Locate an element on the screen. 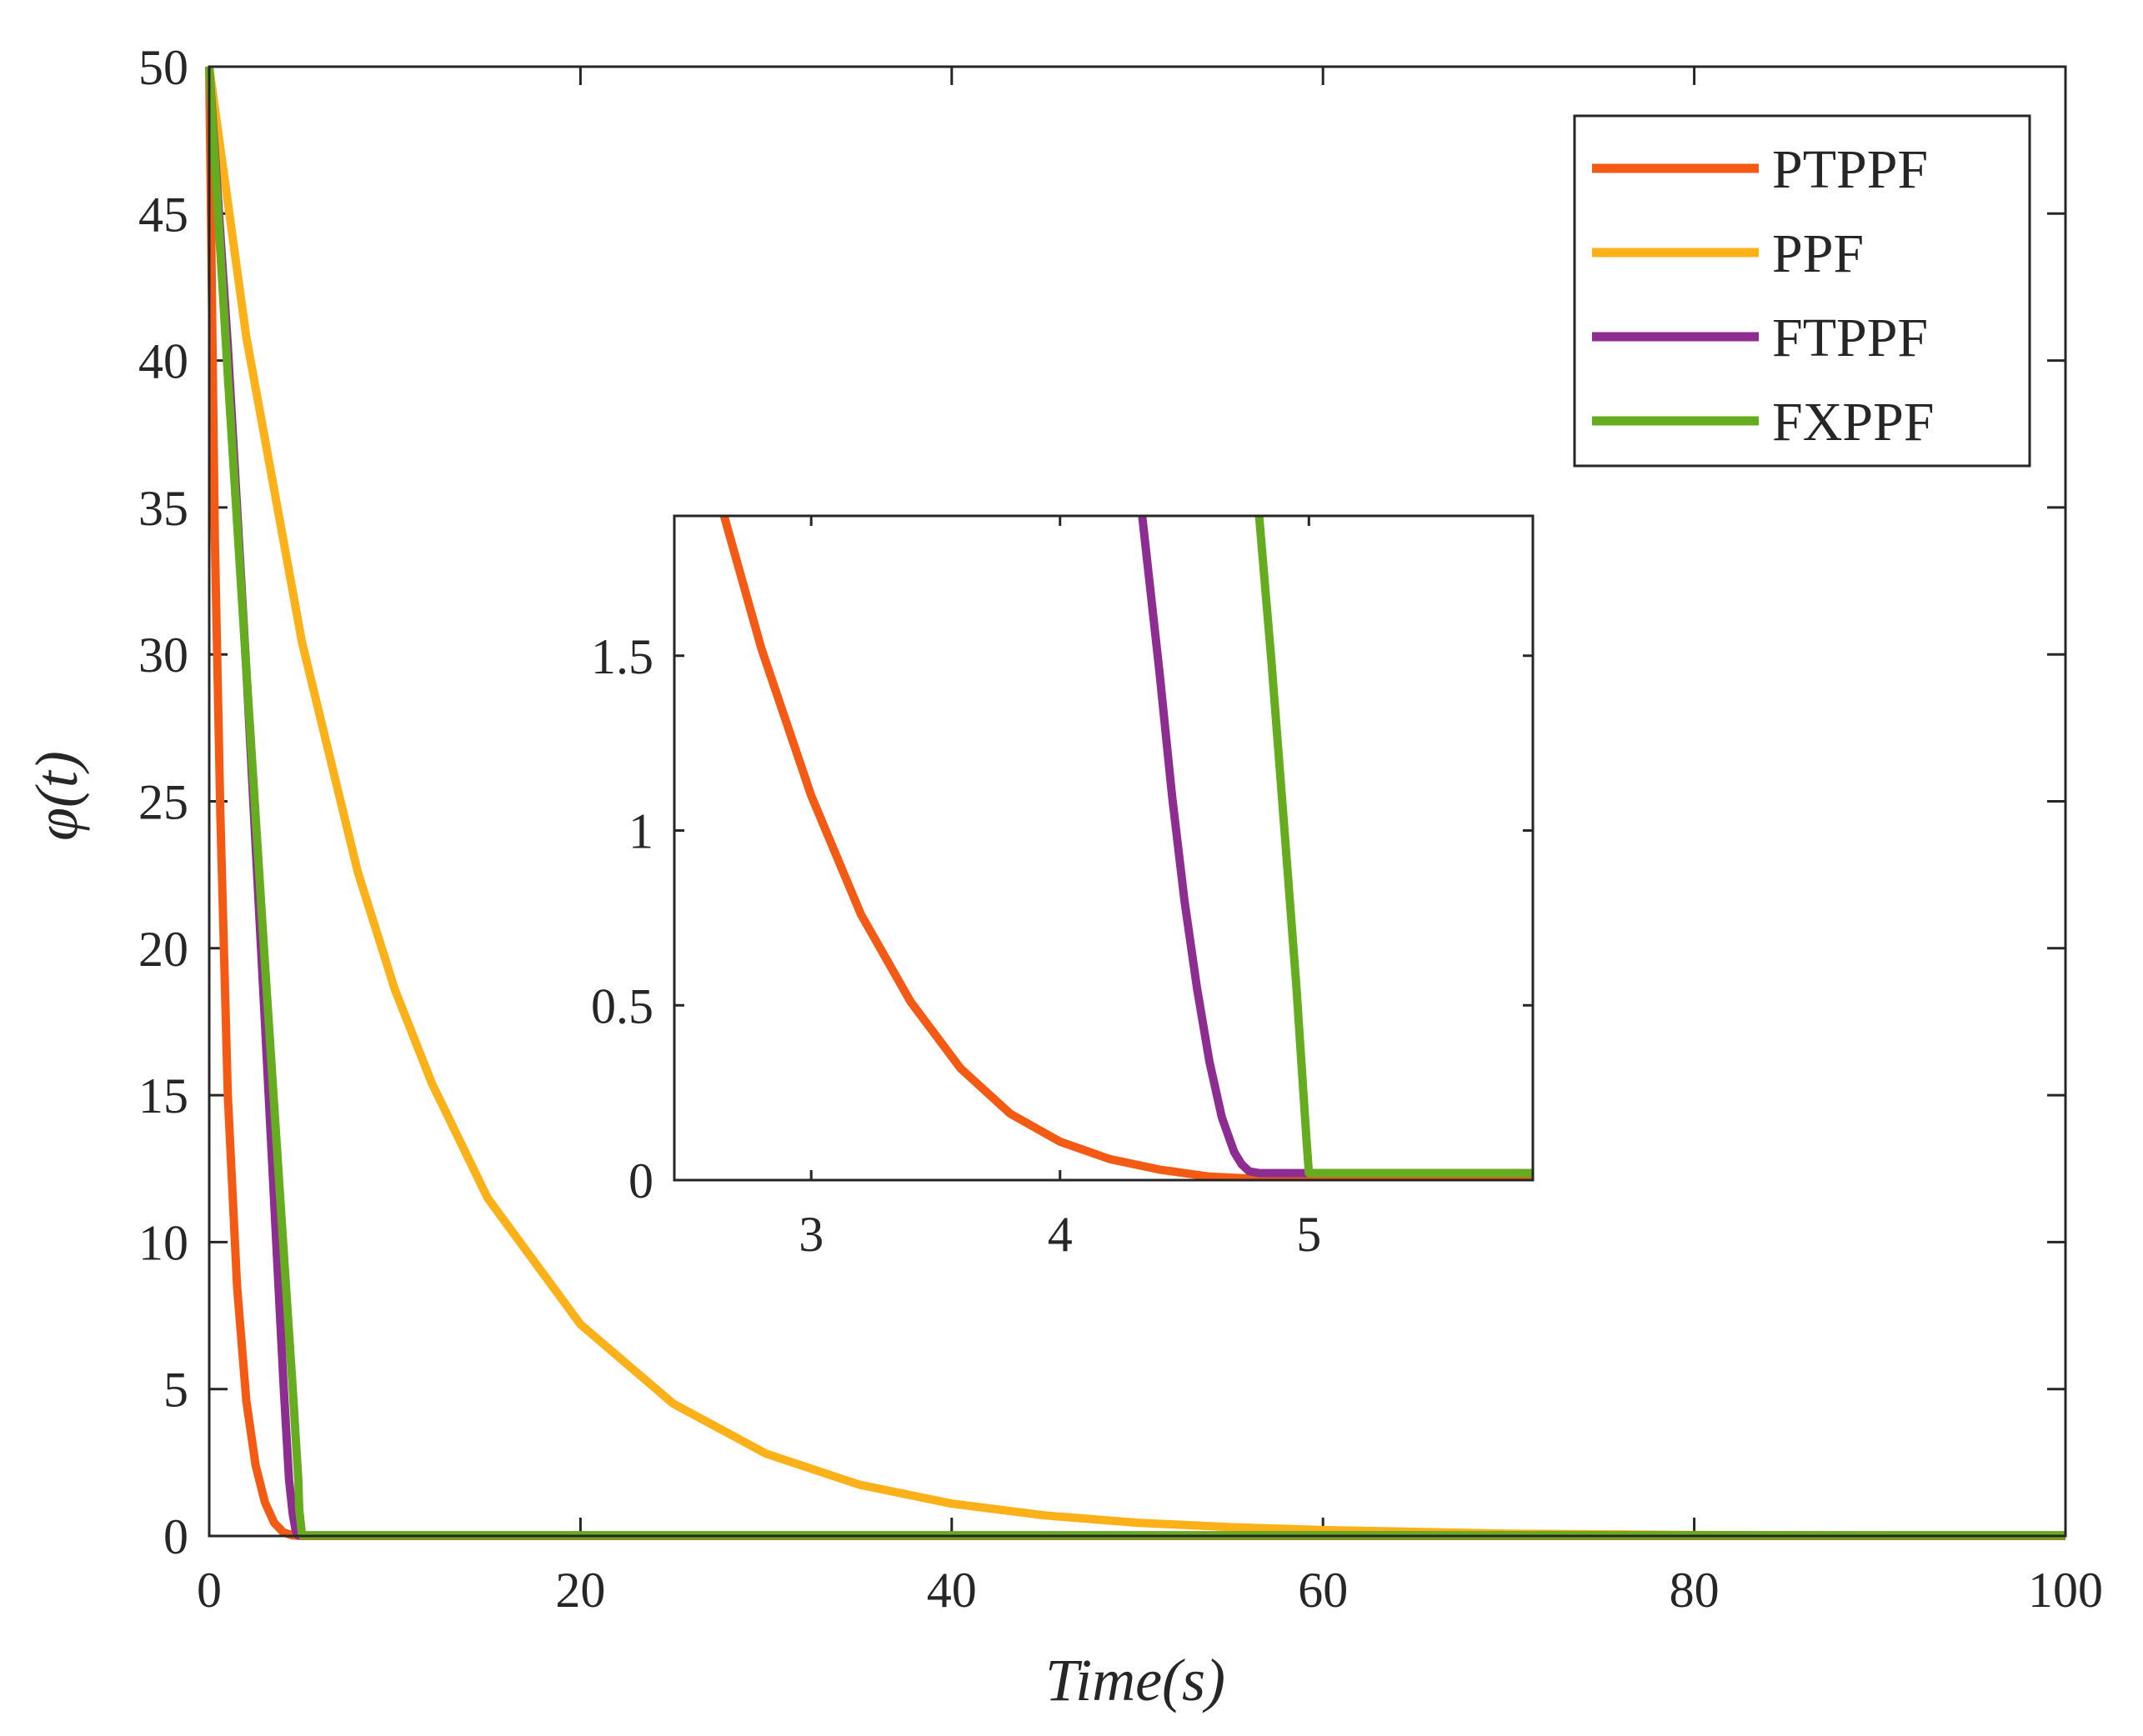 This screenshot has height=1736, width=2143. x-tick-label: 100 is located at coordinates (2065, 1591).